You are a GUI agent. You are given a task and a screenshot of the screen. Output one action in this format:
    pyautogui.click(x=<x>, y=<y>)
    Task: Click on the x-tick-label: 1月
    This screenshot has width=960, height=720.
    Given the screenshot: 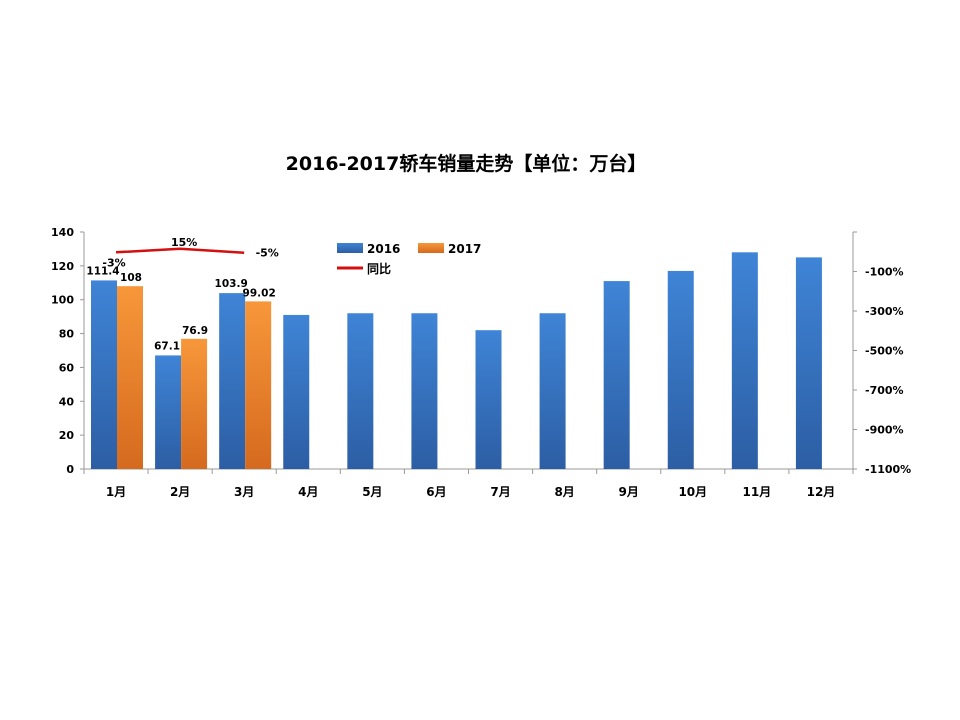 What is the action you would take?
    pyautogui.click(x=116, y=492)
    